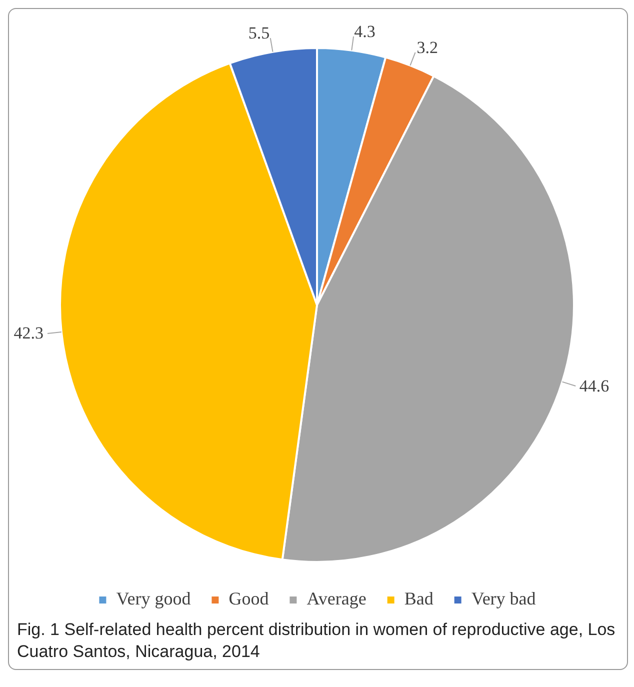 Image resolution: width=634 pixels, height=687 pixels. What do you see at coordinates (419, 598) in the screenshot?
I see `legend-label: Bad` at bounding box center [419, 598].